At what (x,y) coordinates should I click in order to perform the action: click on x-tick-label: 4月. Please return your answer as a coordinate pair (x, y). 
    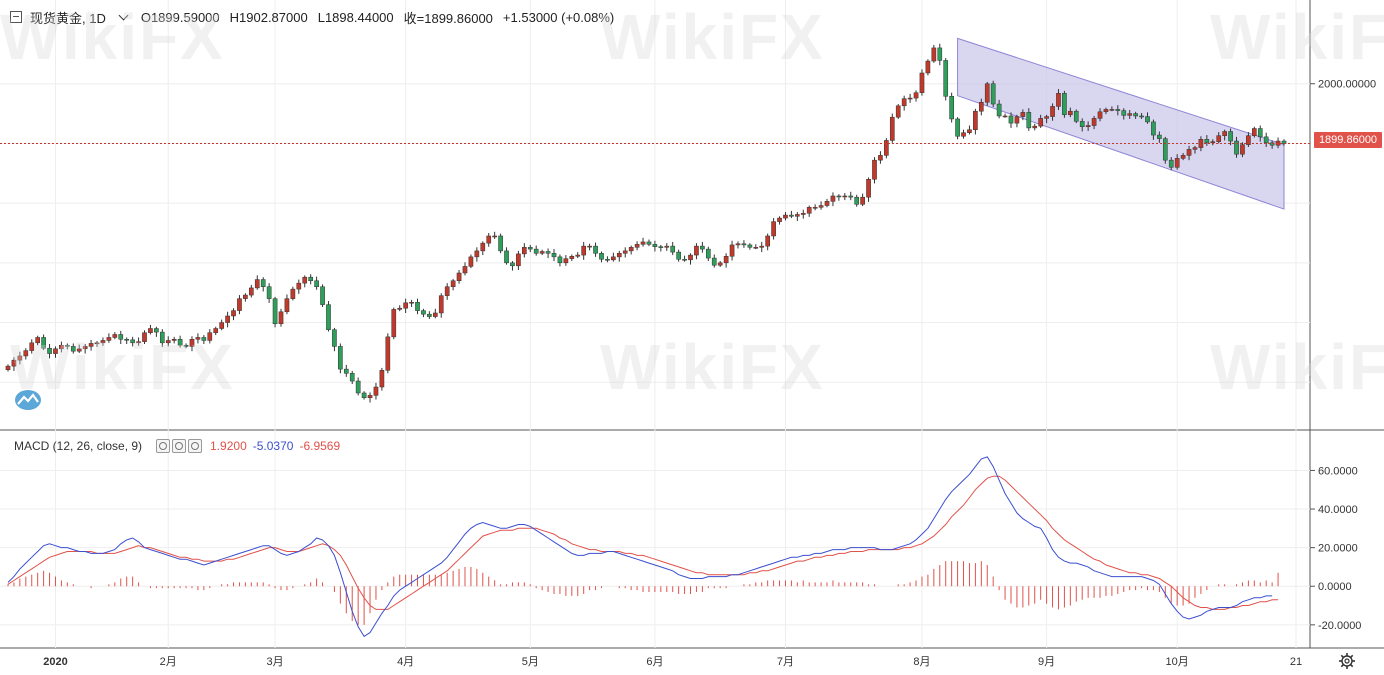
    Looking at the image, I should click on (405, 662).